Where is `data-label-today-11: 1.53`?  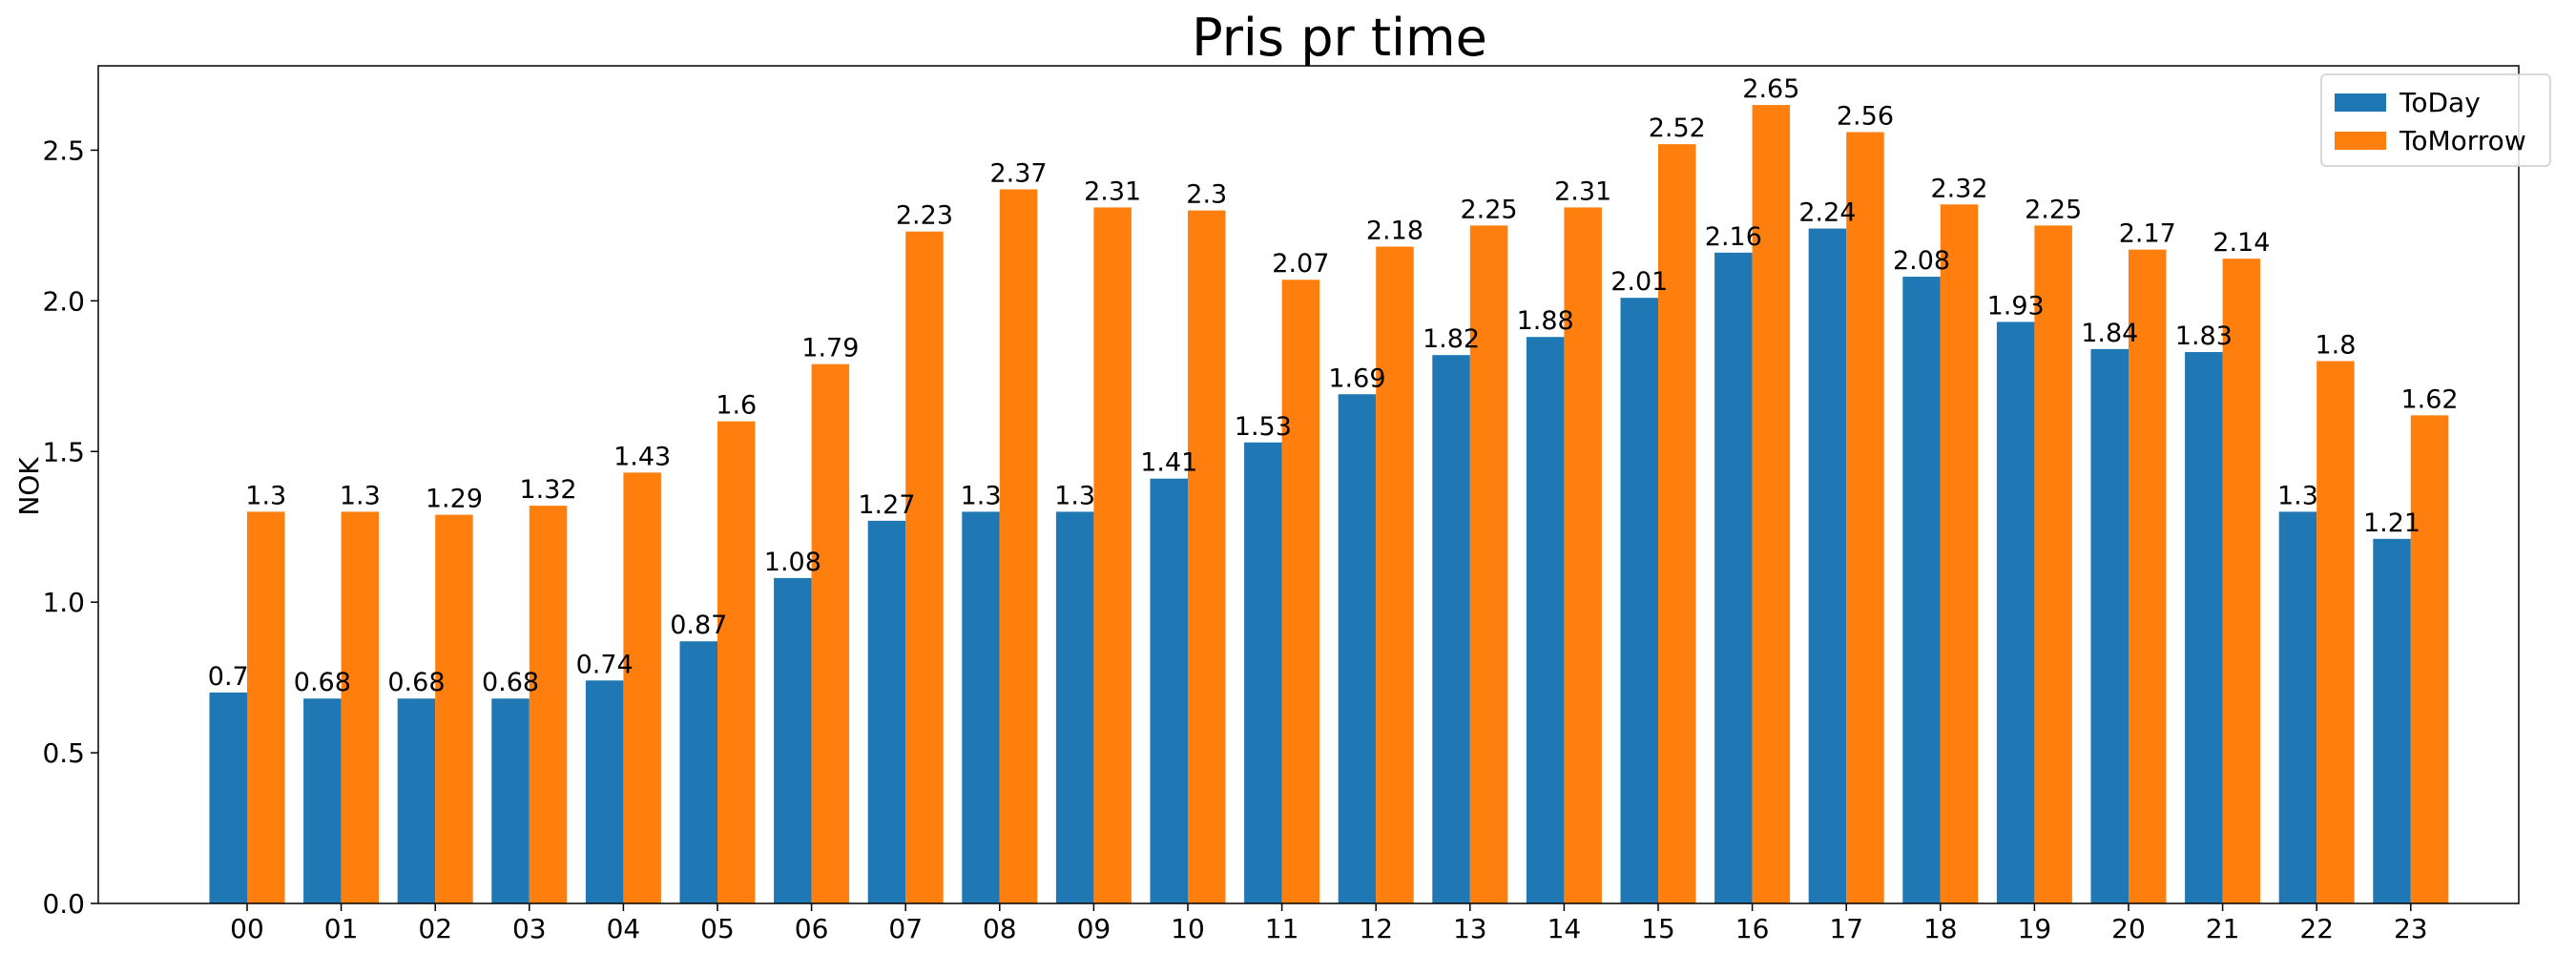
data-label-today-11: 1.53 is located at coordinates (1263, 427).